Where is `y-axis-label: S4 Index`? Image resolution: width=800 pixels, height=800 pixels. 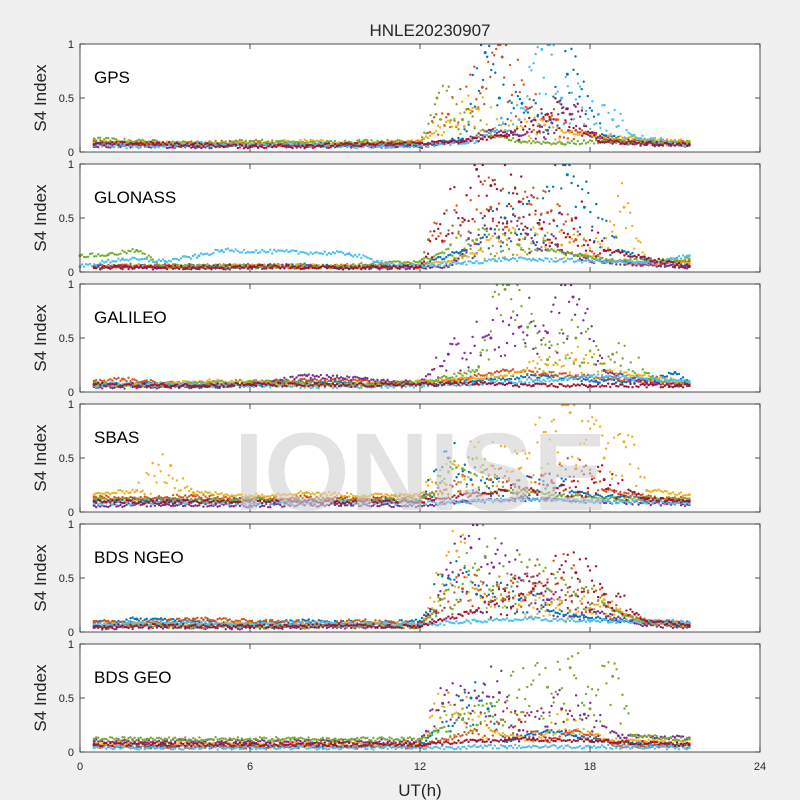
y-axis-label: S4 Index is located at coordinates (40, 98).